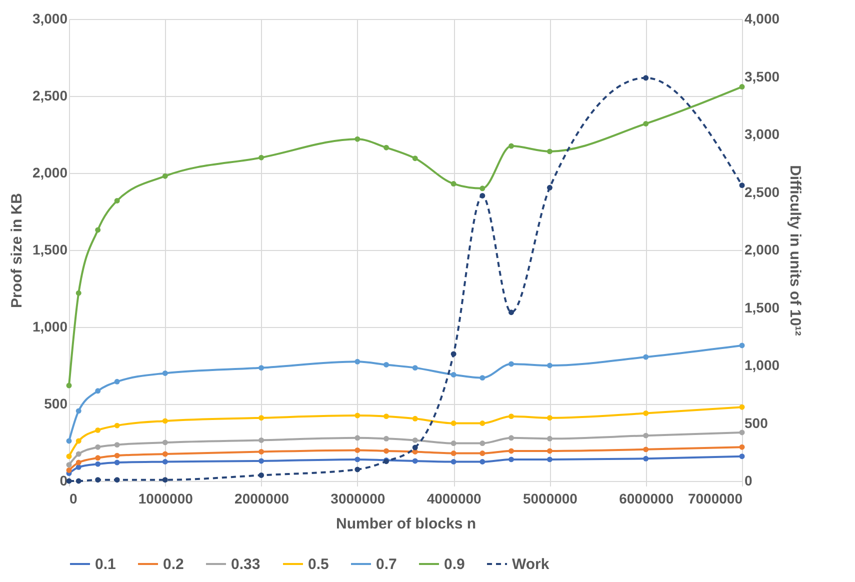 This screenshot has height=582, width=855. Describe the element at coordinates (50, 18) in the screenshot. I see `y-tick-label: 3,000` at that location.